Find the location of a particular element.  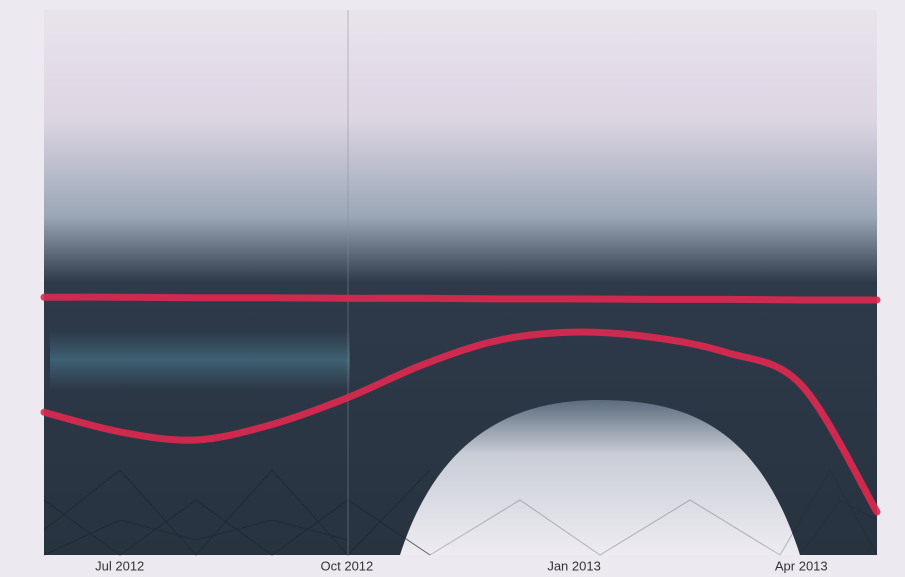

spaghetti-glow is located at coordinates (200, 360).